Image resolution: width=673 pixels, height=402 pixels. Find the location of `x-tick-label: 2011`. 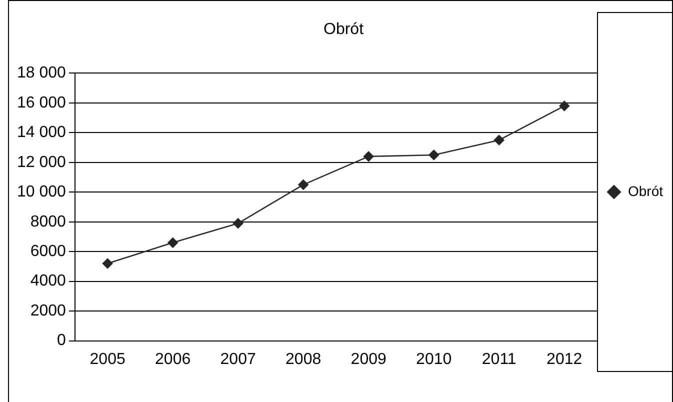

x-tick-label: 2011 is located at coordinates (499, 359).